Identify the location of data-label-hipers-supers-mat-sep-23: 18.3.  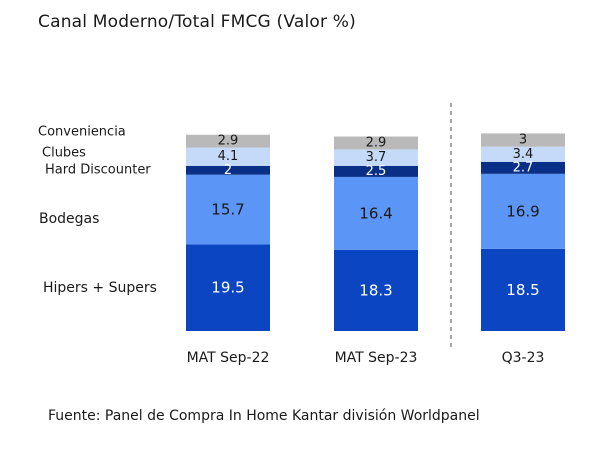
(375, 290).